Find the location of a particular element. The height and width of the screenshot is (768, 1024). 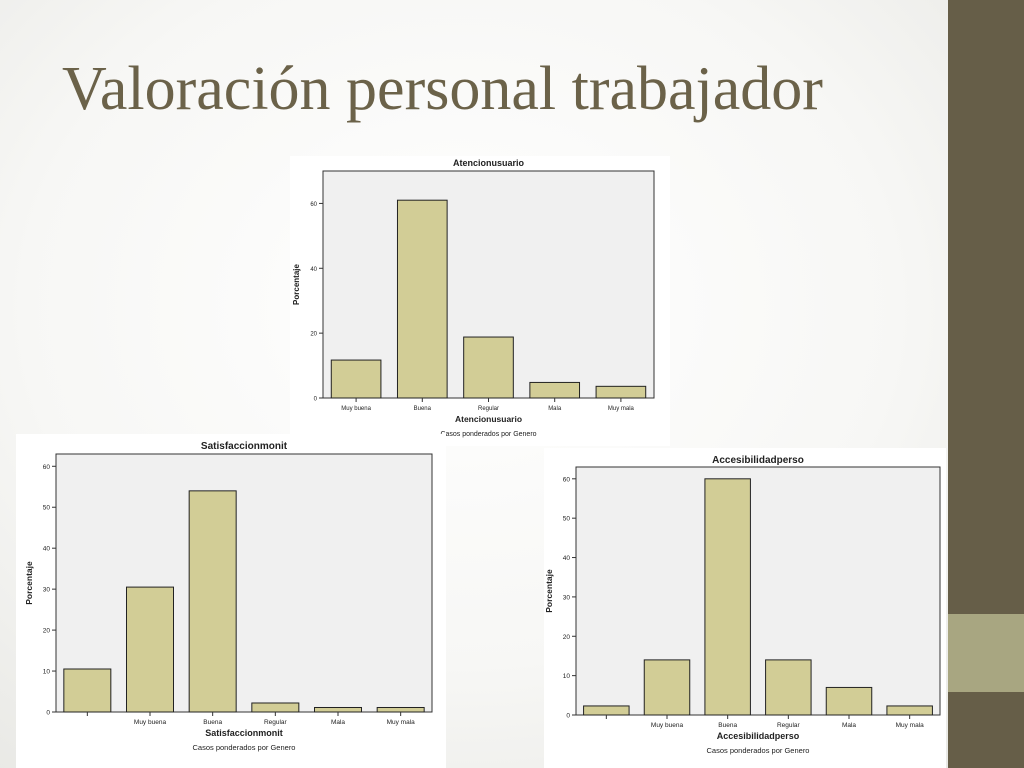

slide-title: Valoración personal trabajador is located at coordinates (442, 89).